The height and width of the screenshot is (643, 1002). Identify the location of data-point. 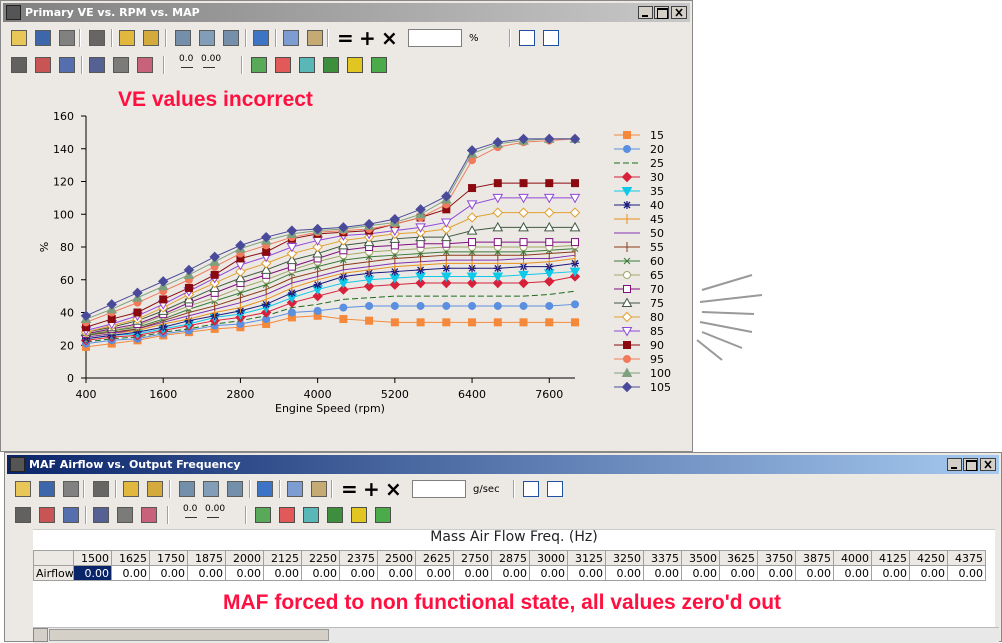
(523, 283).